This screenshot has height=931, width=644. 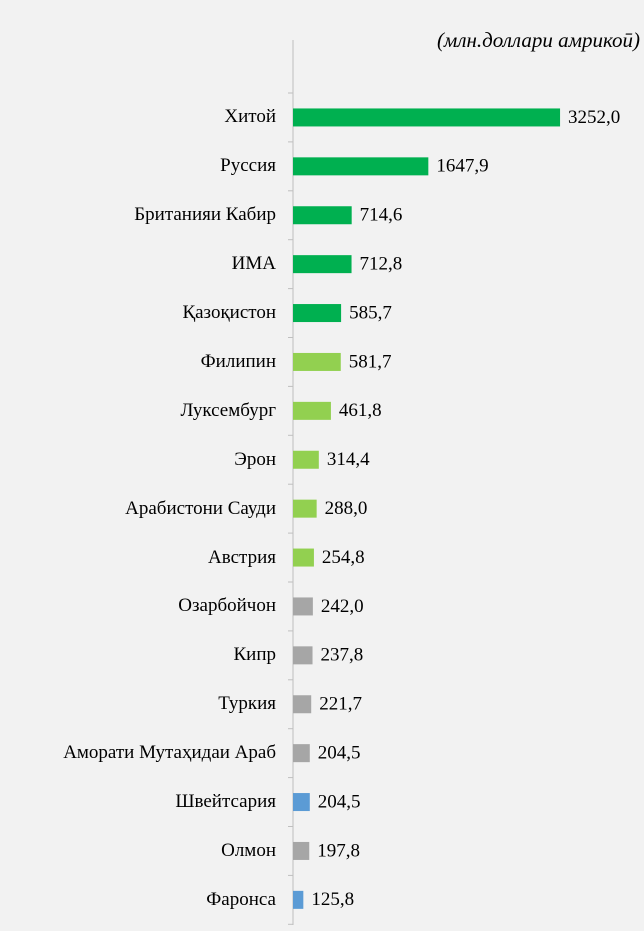 What do you see at coordinates (229, 313) in the screenshot?
I see `category-label: Қазоқистон` at bounding box center [229, 313].